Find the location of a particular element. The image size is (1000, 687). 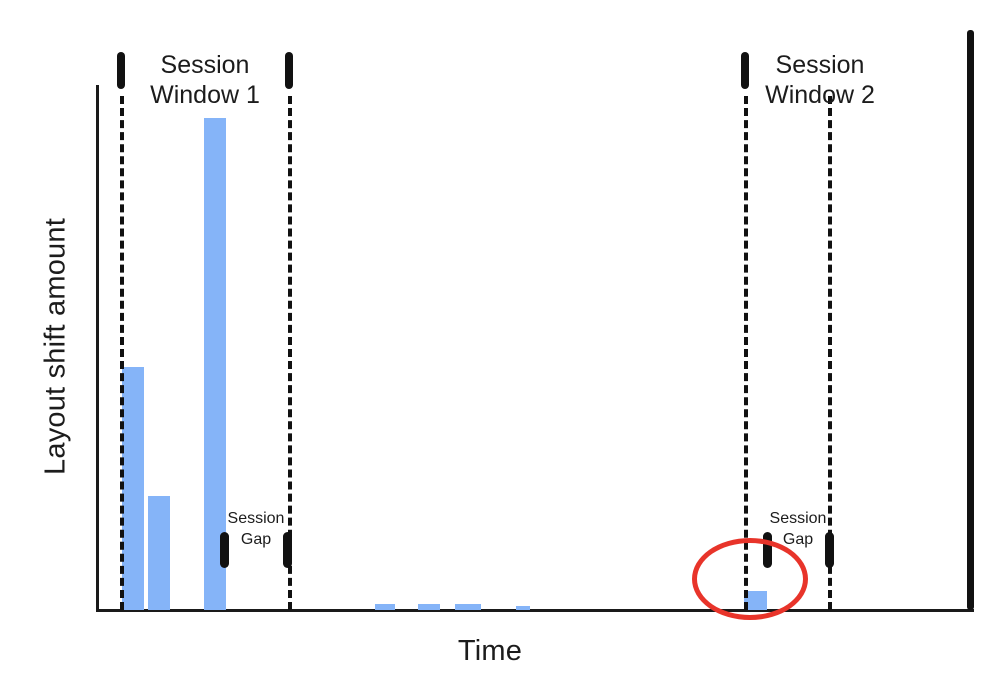

window-1-end-boundary is located at coordinates (290, 353).